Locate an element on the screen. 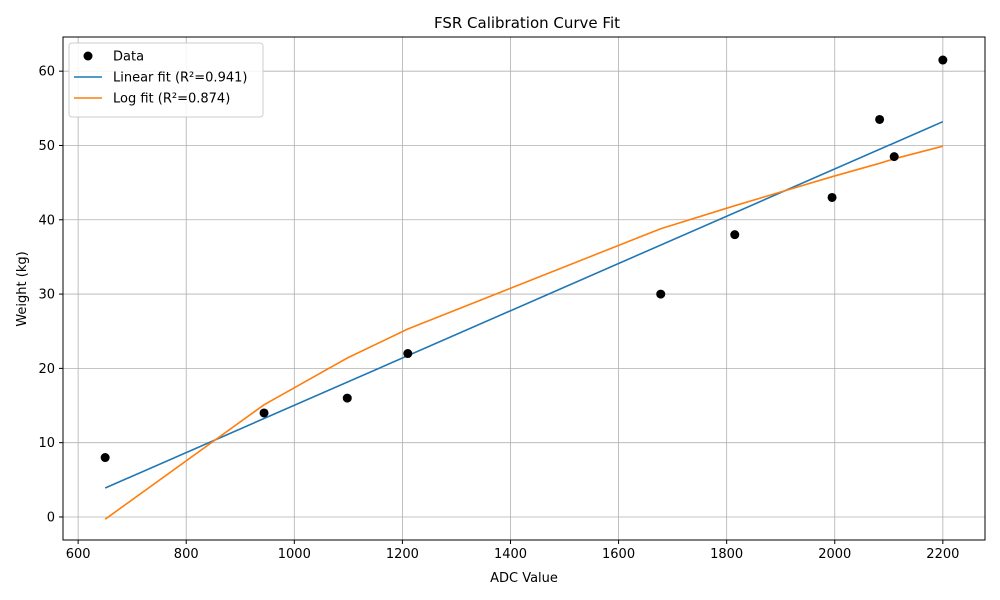  x-axis-label: ADC Value is located at coordinates (524, 578).